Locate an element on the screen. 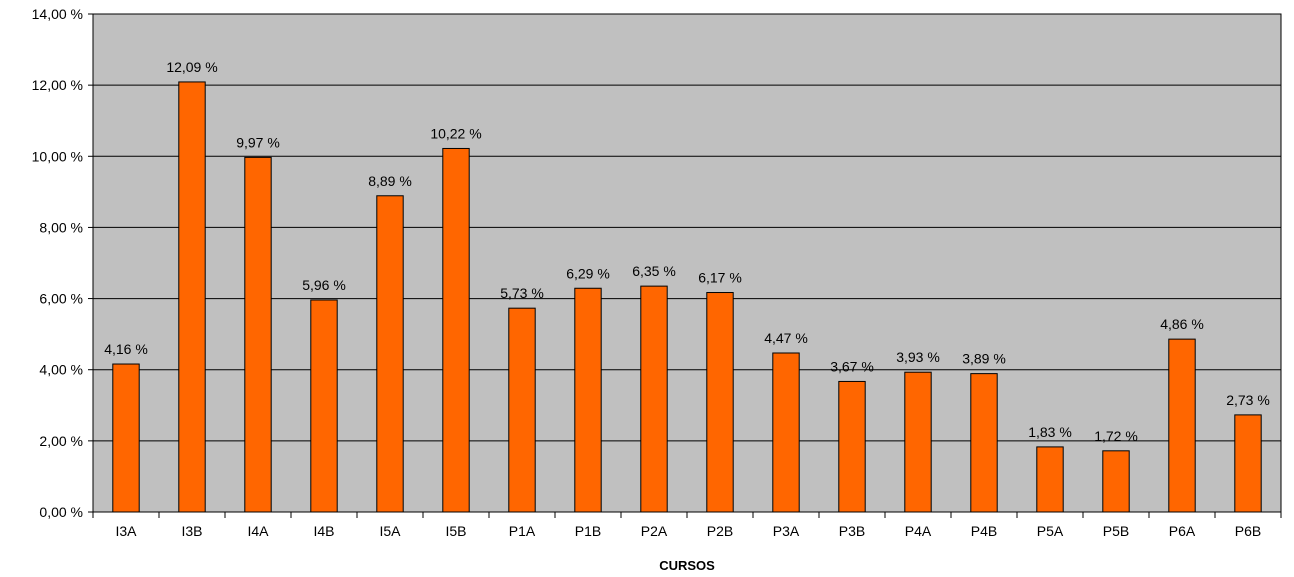 The height and width of the screenshot is (577, 1294). bar-i5a is located at coordinates (390, 354).